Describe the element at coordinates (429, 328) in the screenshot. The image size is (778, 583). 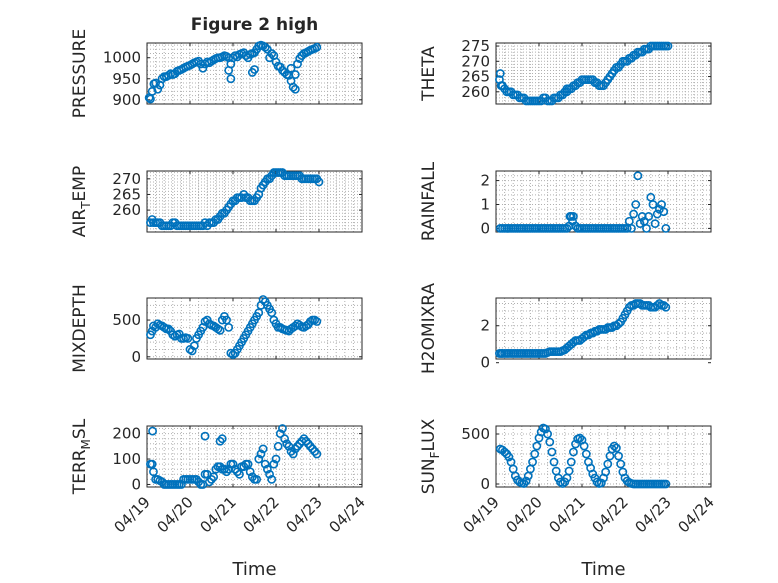
I see `y-axis-label: H2OMIXRA` at that location.